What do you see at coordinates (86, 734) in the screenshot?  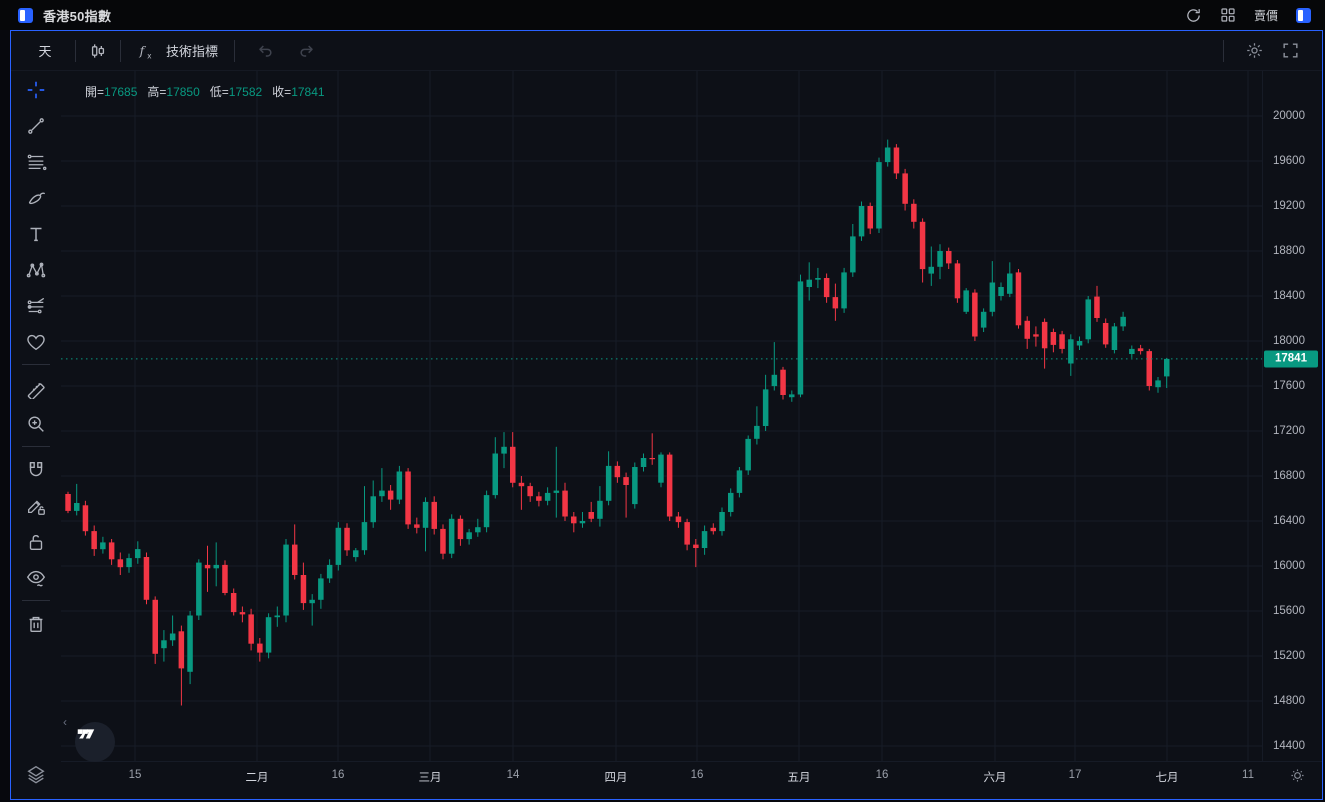 I see `tradingview-logo-icon` at bounding box center [86, 734].